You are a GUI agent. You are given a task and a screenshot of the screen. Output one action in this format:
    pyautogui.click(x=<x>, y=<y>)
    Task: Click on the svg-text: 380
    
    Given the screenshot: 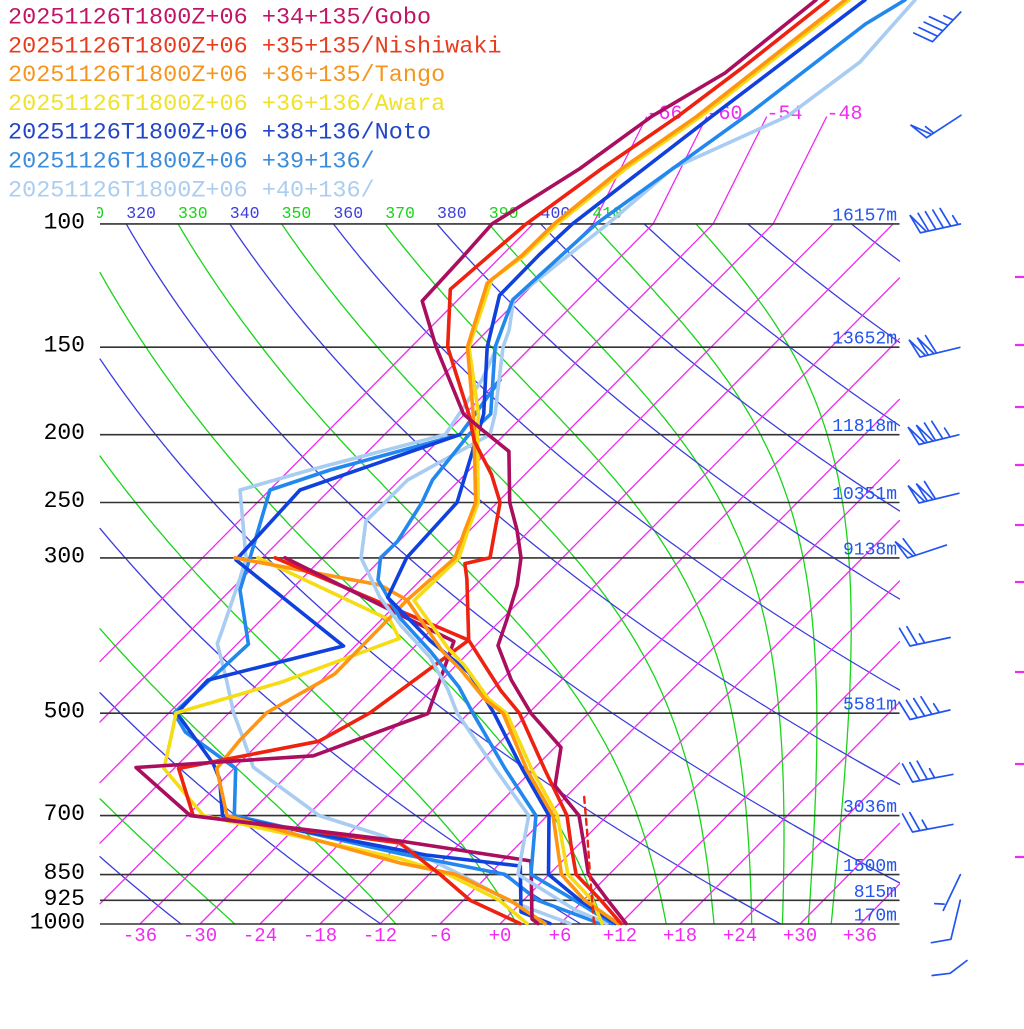 What is the action you would take?
    pyautogui.click(x=452, y=213)
    